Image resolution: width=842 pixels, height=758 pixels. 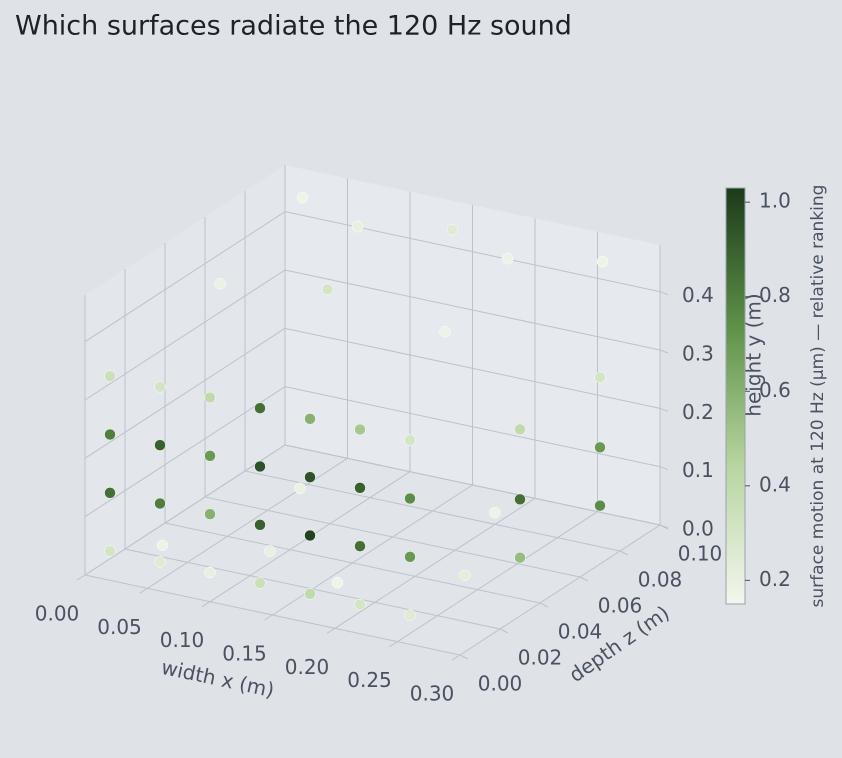 What do you see at coordinates (57, 614) in the screenshot?
I see `x-tick-label: 0.00` at bounding box center [57, 614].